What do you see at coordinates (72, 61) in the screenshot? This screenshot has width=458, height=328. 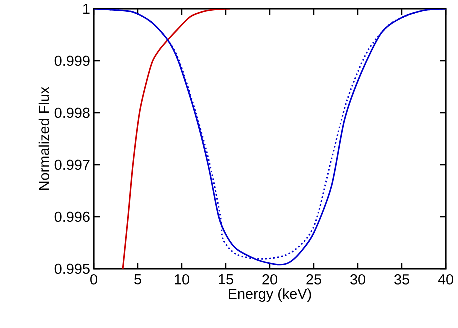 I see `y-tick-label: 0.999` at bounding box center [72, 61].